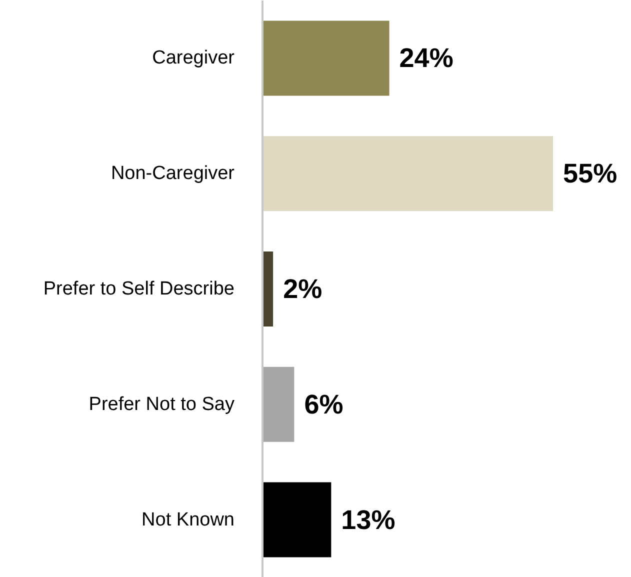  Describe the element at coordinates (188, 519) in the screenshot. I see `y-tick-label: Not Known` at that location.